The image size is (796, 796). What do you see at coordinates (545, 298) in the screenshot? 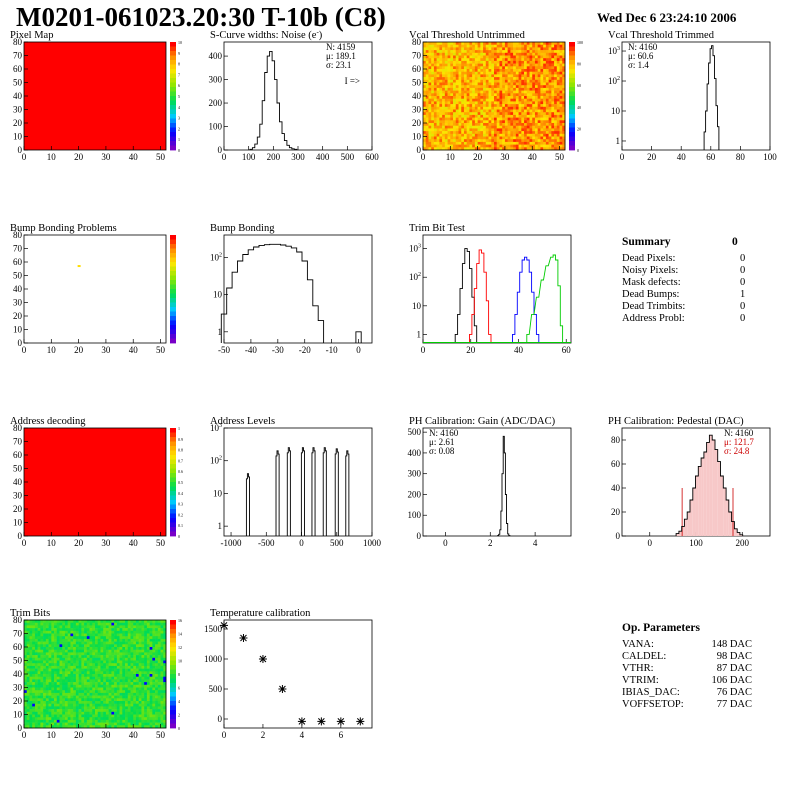
I see `trim-bit-series` at bounding box center [545, 298].